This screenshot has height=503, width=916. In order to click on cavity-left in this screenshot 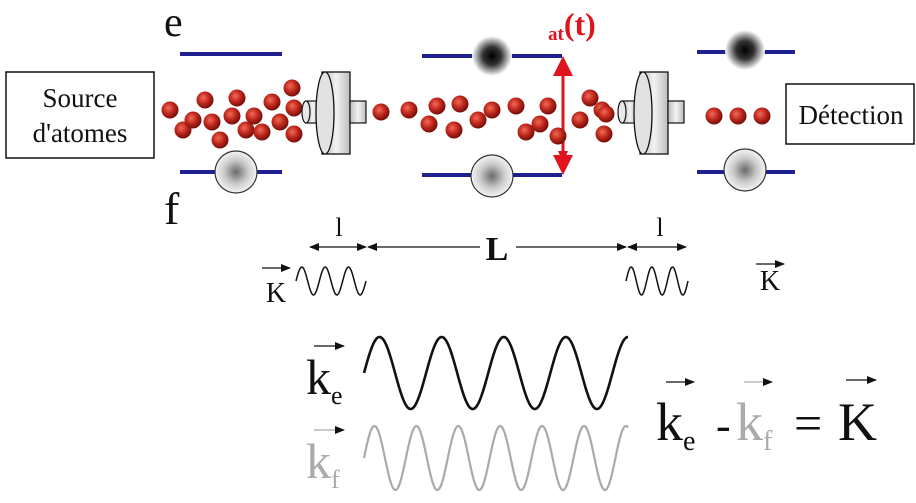, I will do `click(334, 113)`.